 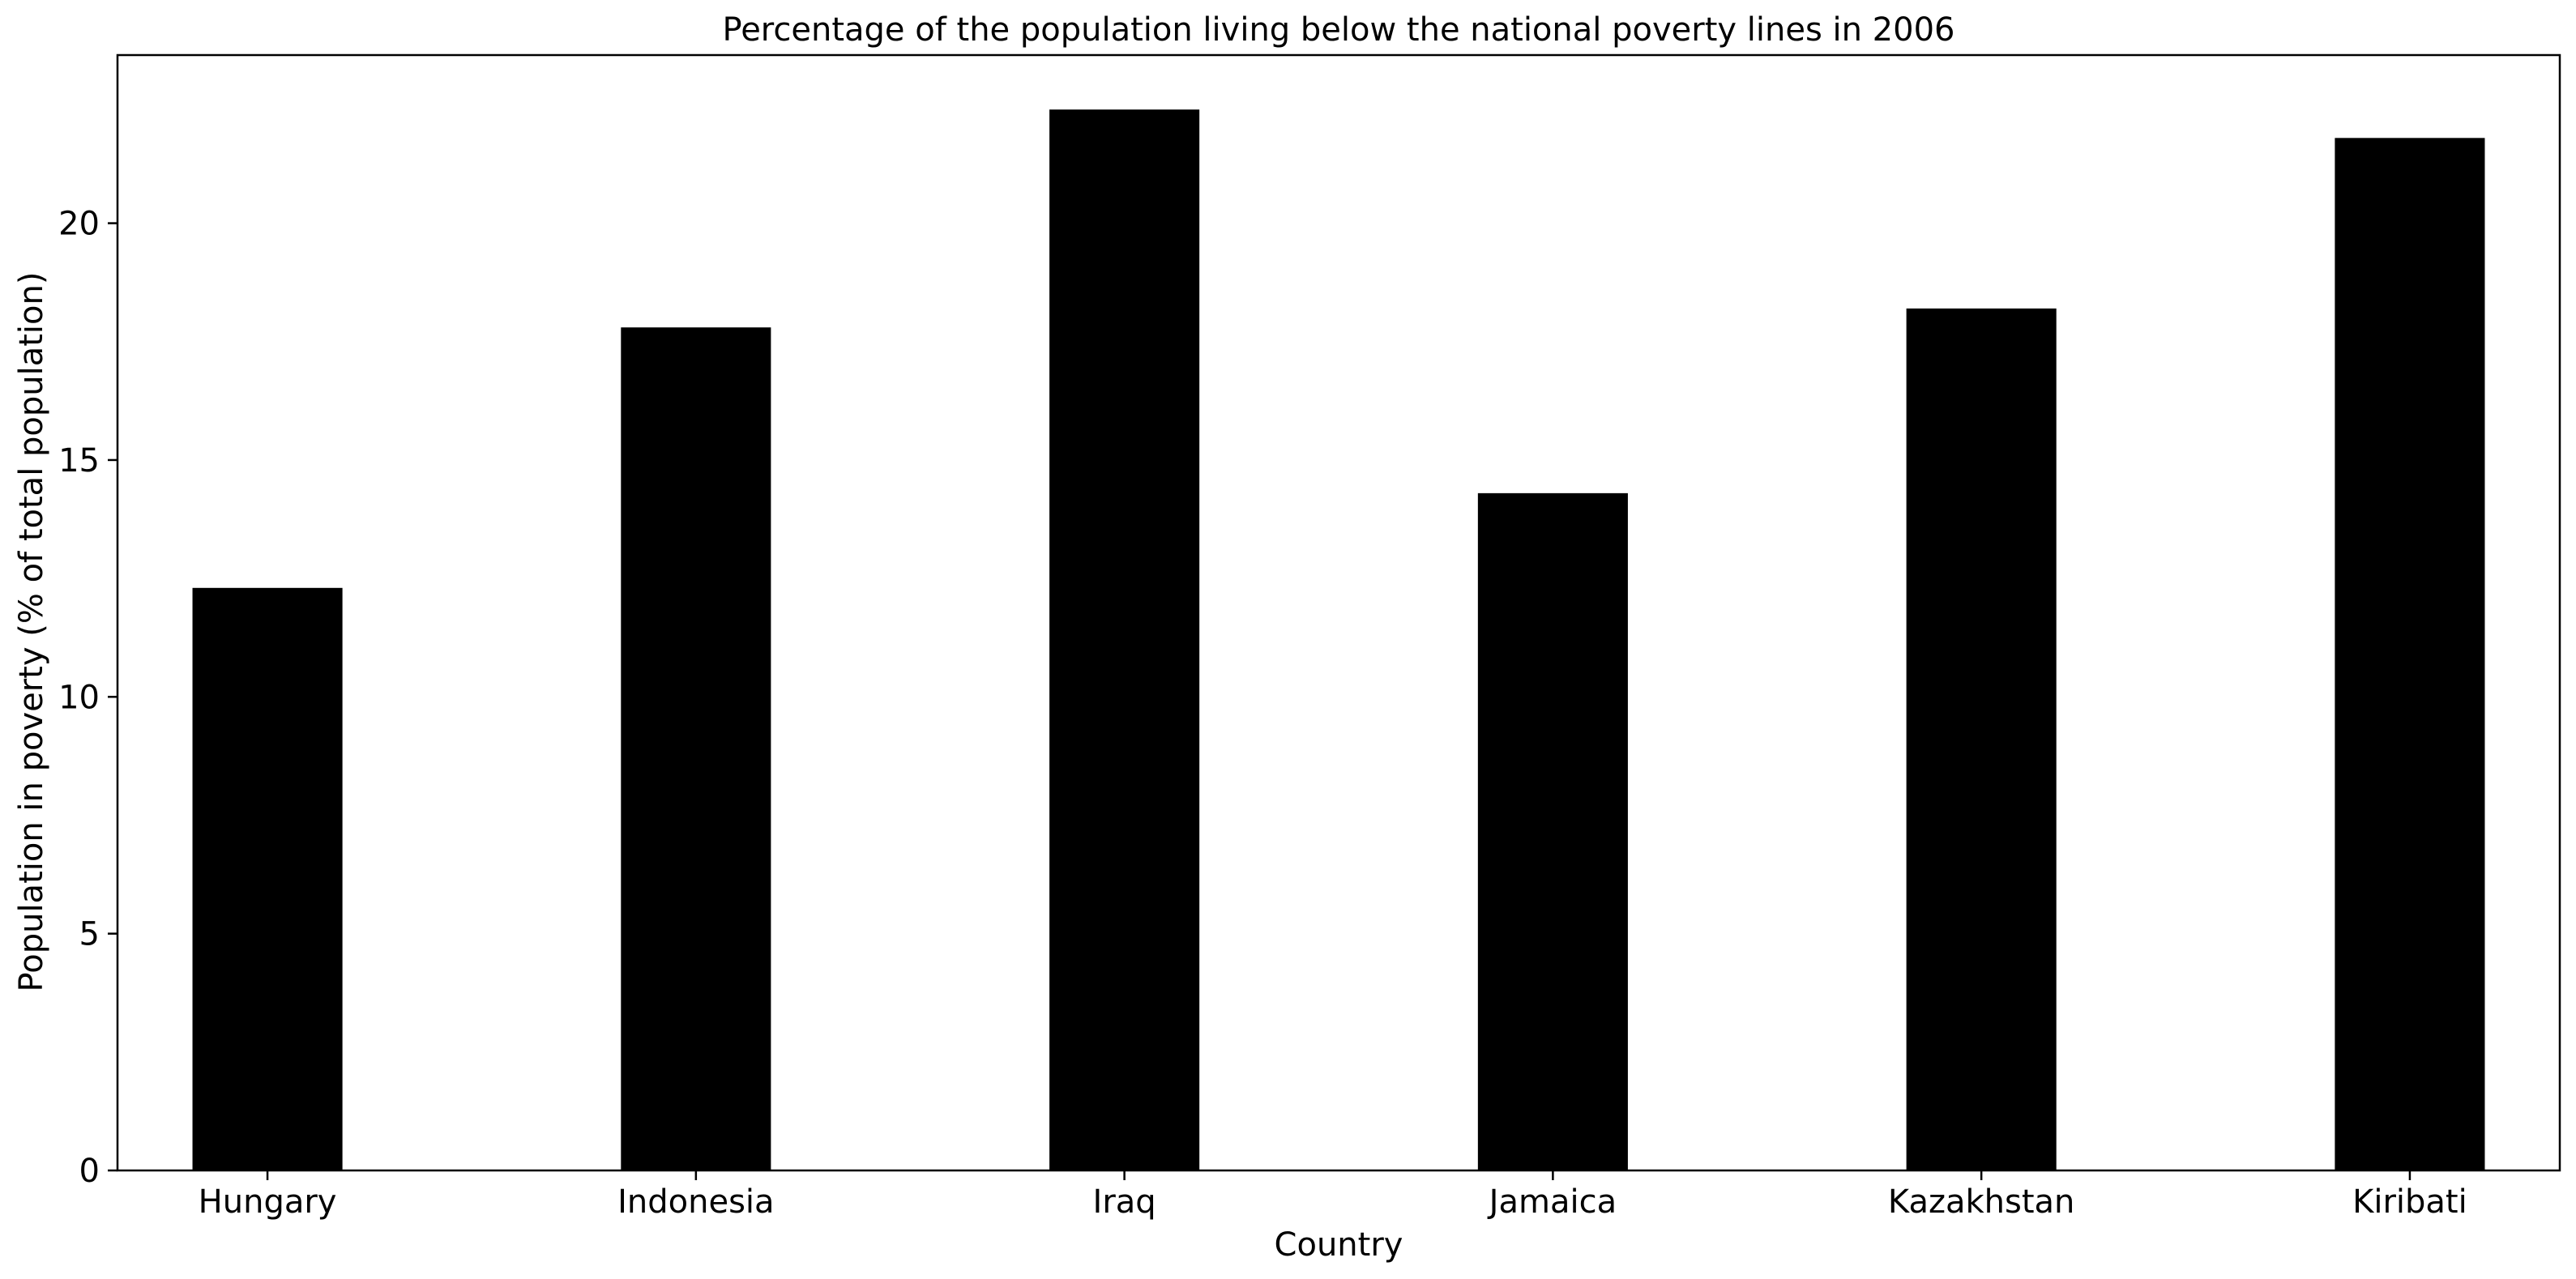 I want to click on x-tick-label: Iraq, so click(x=1124, y=1202).